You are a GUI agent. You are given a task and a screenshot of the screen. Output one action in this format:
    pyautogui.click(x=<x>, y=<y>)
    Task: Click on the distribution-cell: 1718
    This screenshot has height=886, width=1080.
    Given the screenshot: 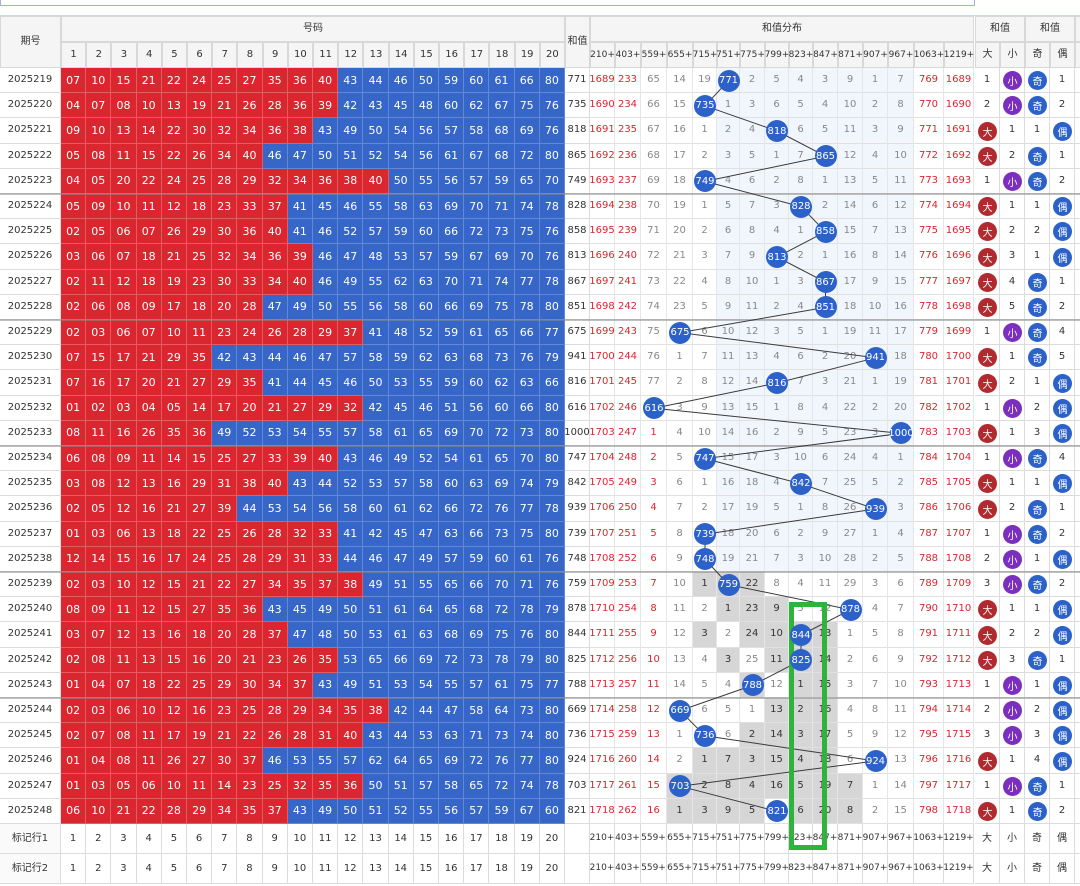 What is the action you would take?
    pyautogui.click(x=602, y=811)
    